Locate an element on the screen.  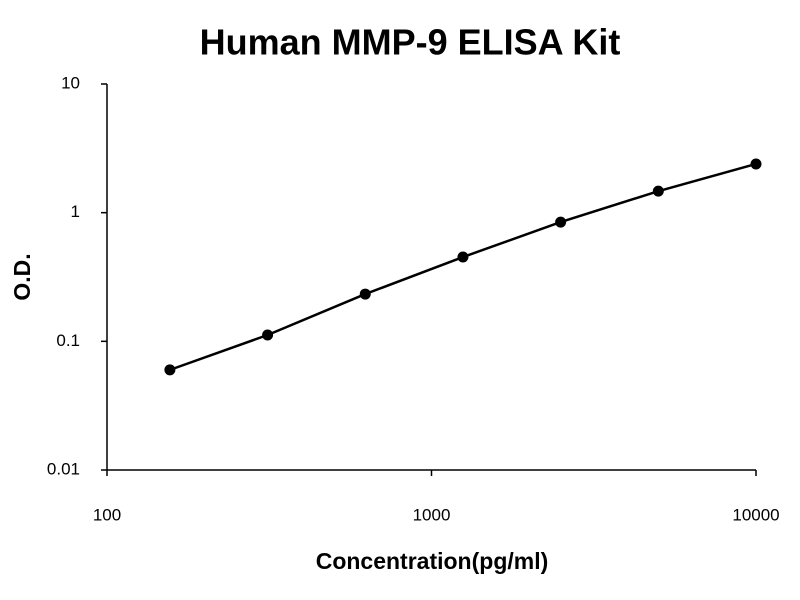
x-tick-label: 1000 is located at coordinates (432, 514).